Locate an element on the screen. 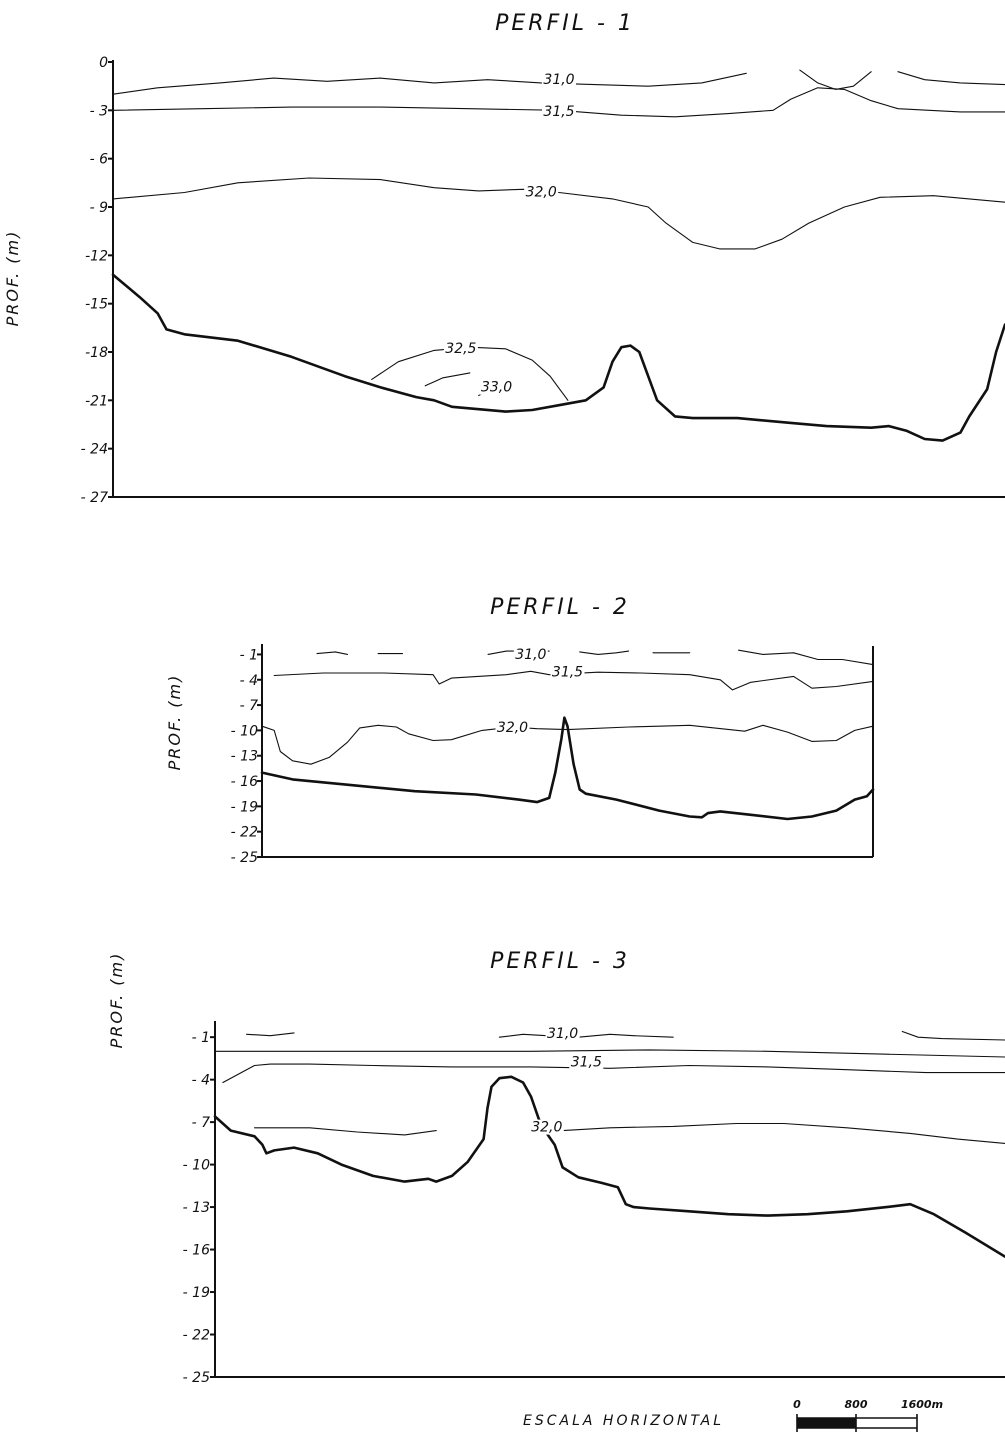  perfil-1-tick-label: - 6 is located at coordinates (99, 160).